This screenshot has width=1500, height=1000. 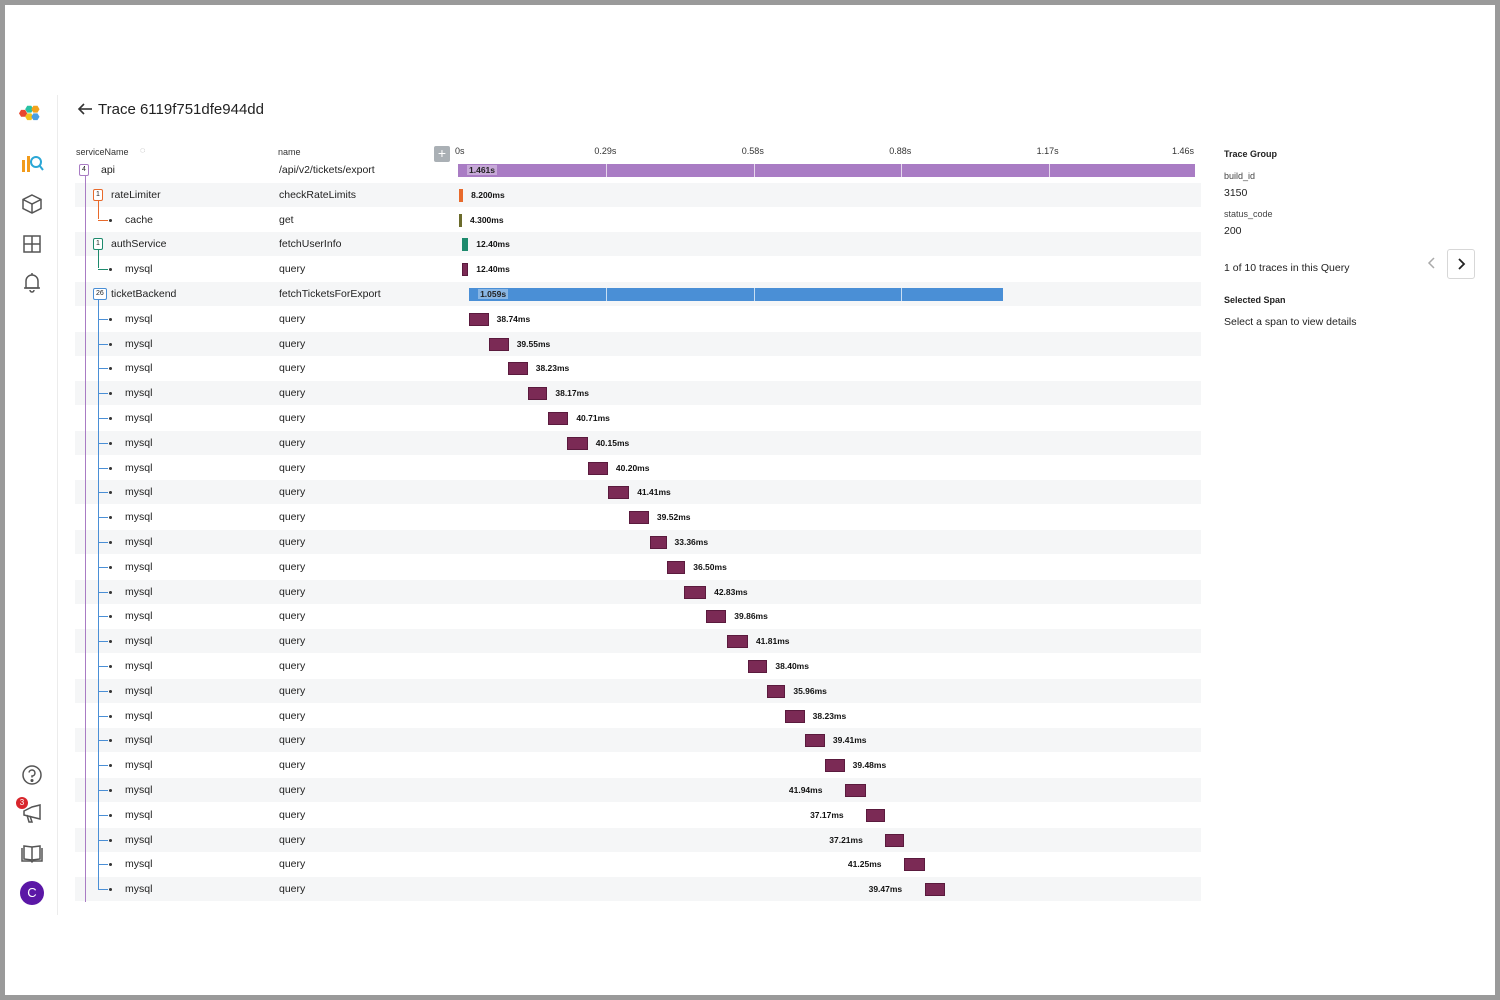 What do you see at coordinates (100, 294) in the screenshot?
I see `child-count-badge: 26` at bounding box center [100, 294].